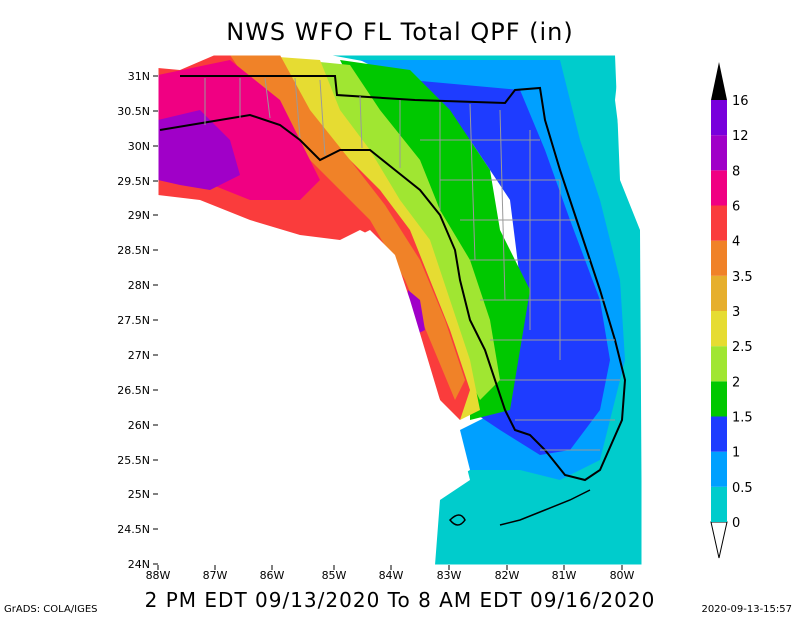 This screenshot has height=618, width=800. I want to click on lon-label: 81W, so click(564, 575).